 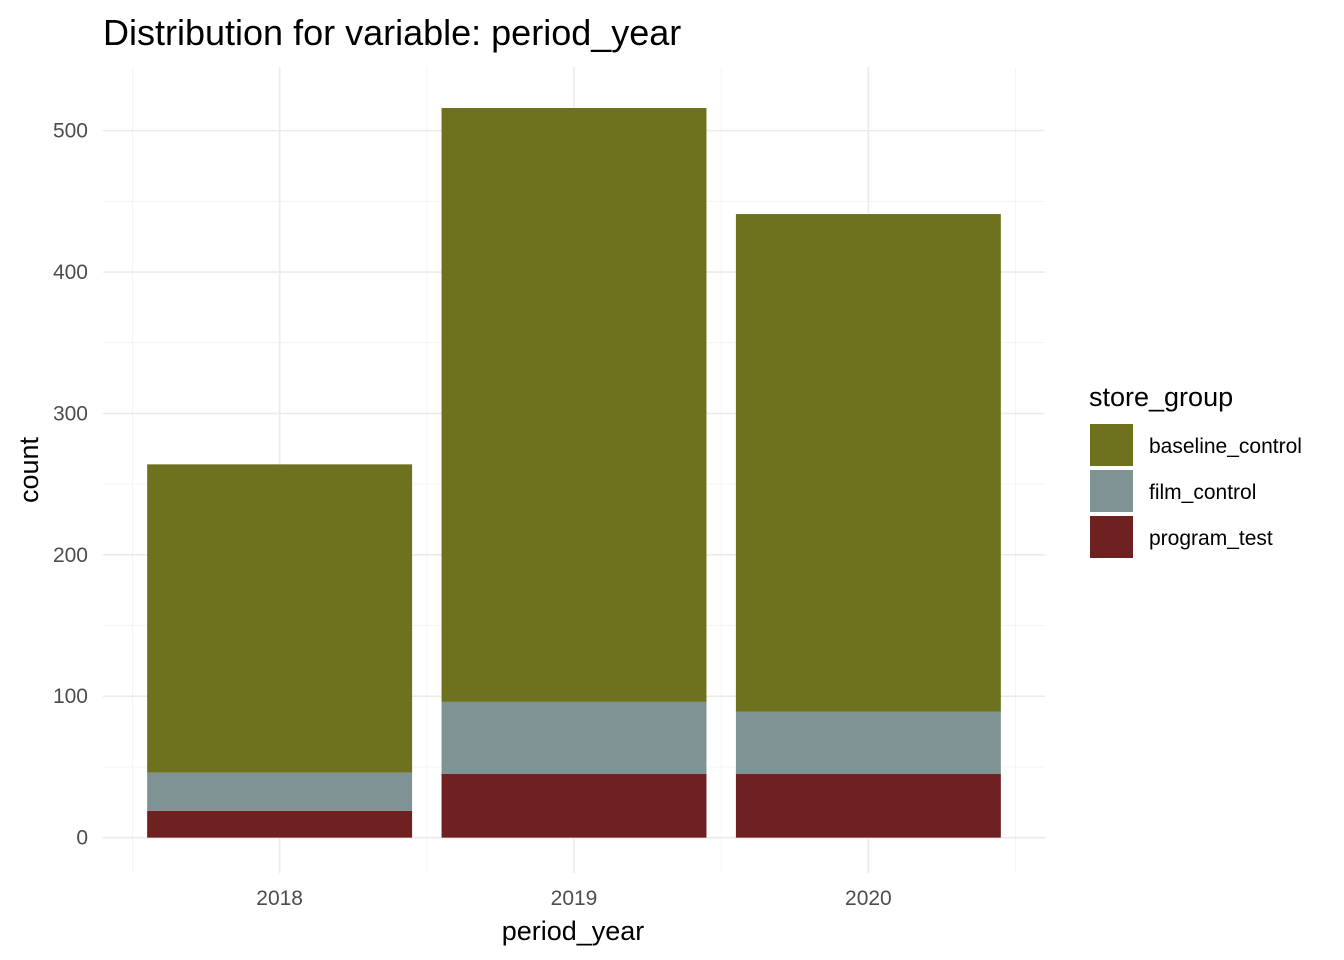 What do you see at coordinates (29, 469) in the screenshot?
I see `y-axis-title: count` at bounding box center [29, 469].